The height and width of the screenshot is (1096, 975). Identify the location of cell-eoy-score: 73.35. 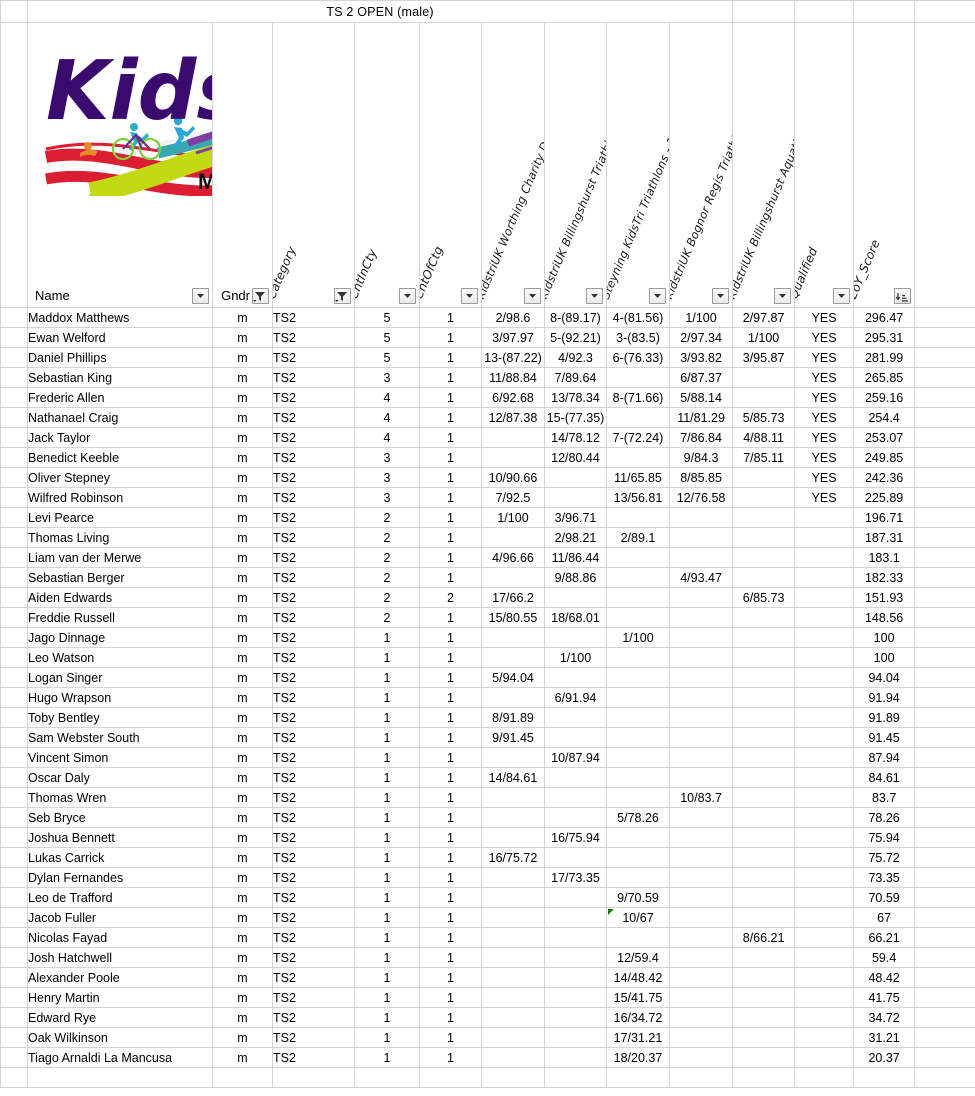
(884, 877).